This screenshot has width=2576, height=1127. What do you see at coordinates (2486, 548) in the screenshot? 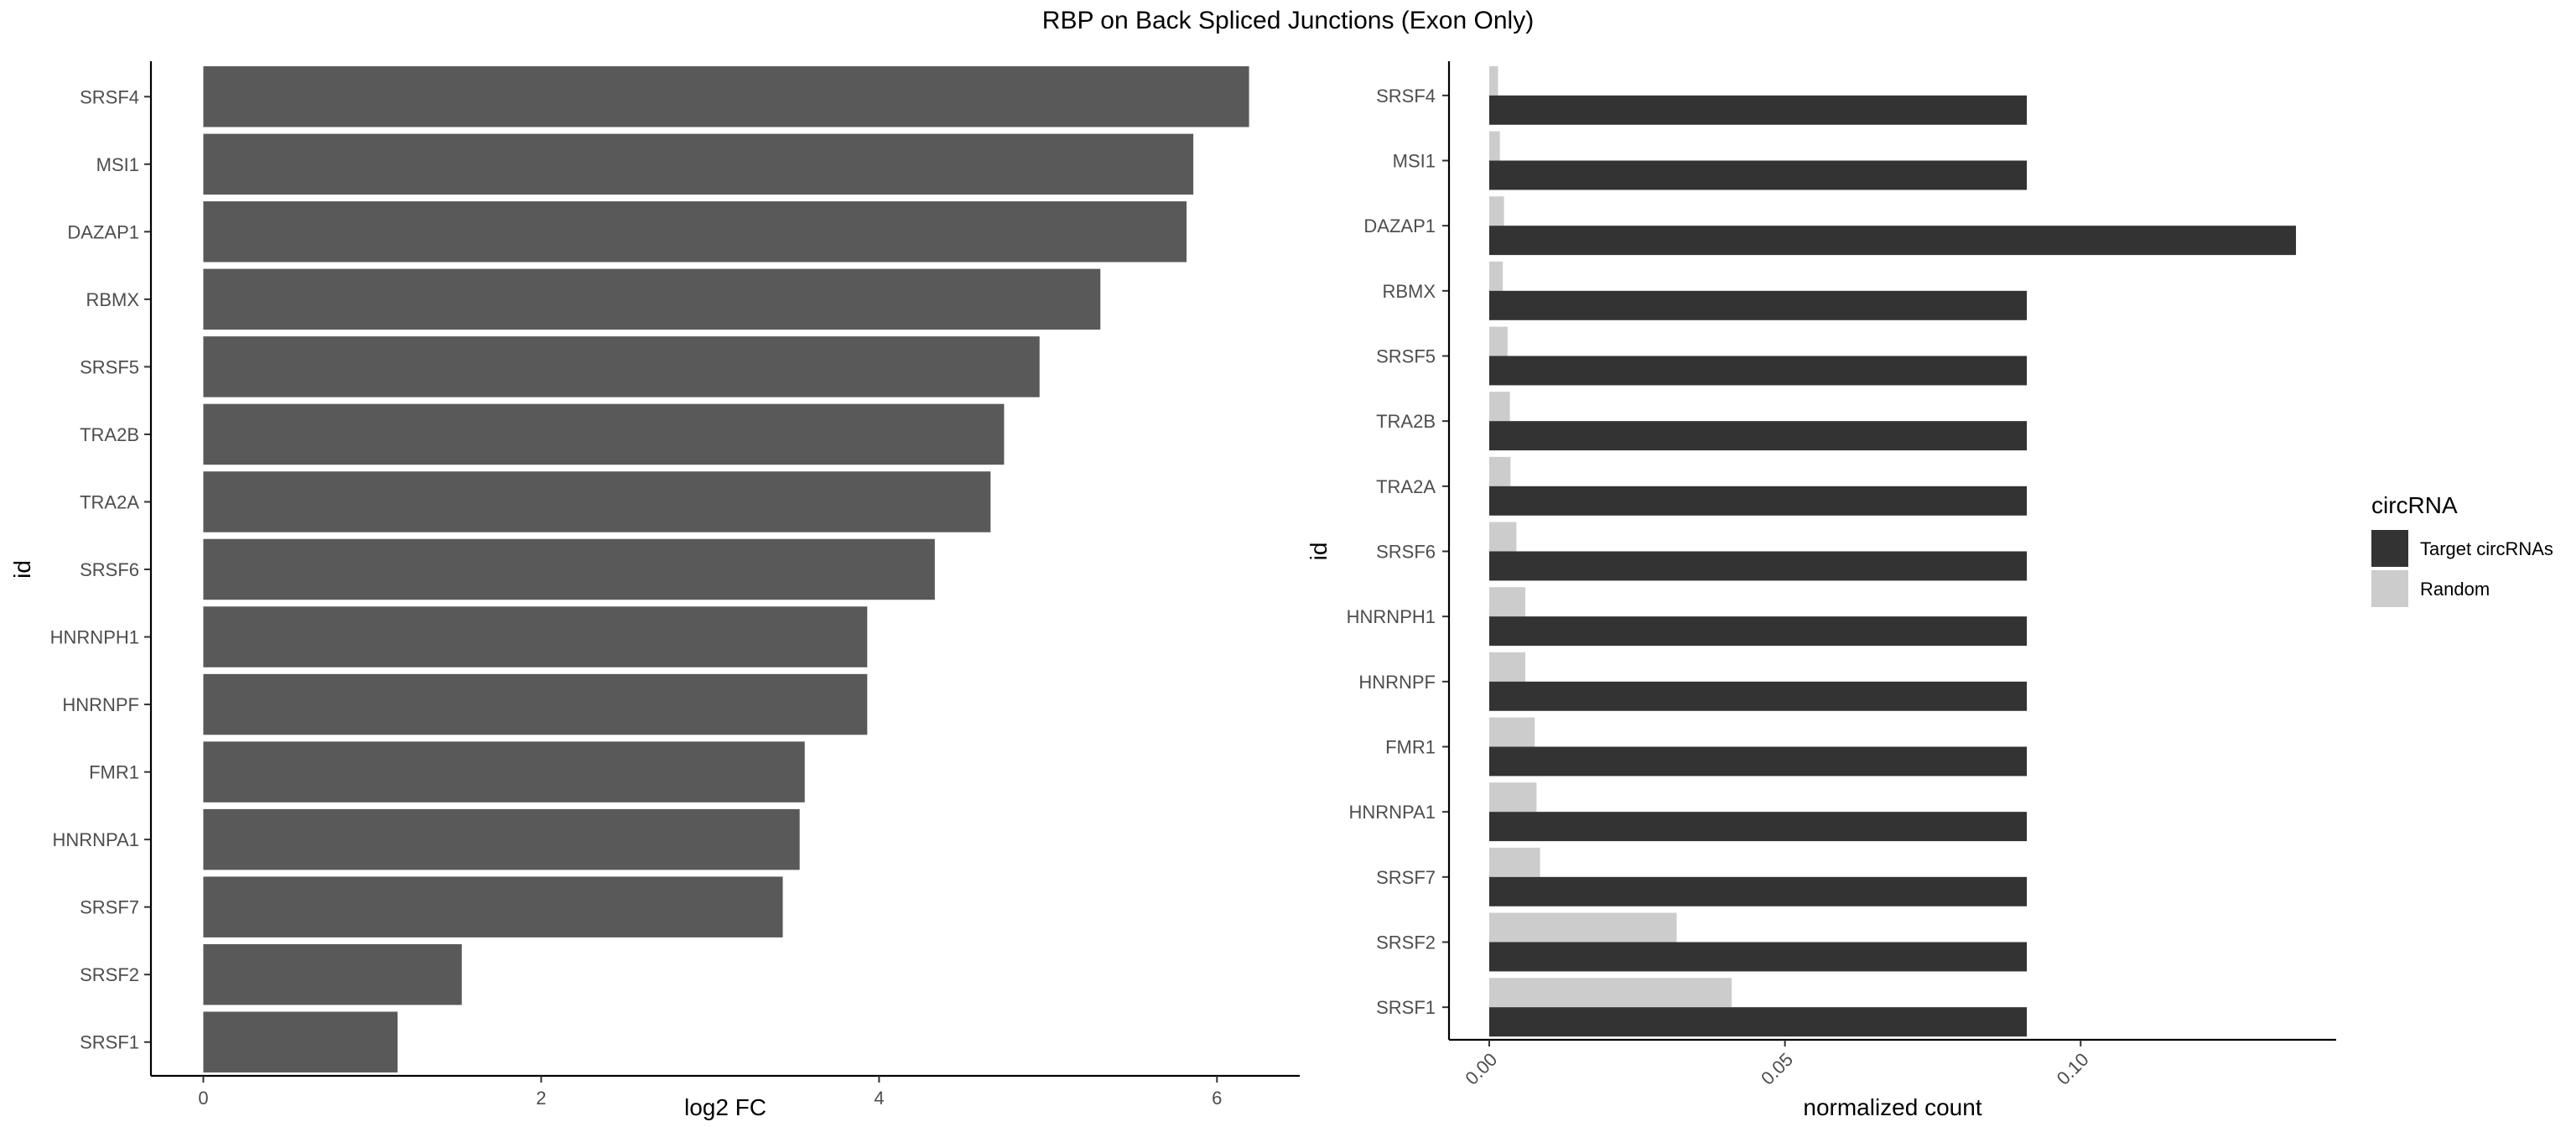
I see `legend-label: Target circRNAs` at bounding box center [2486, 548].